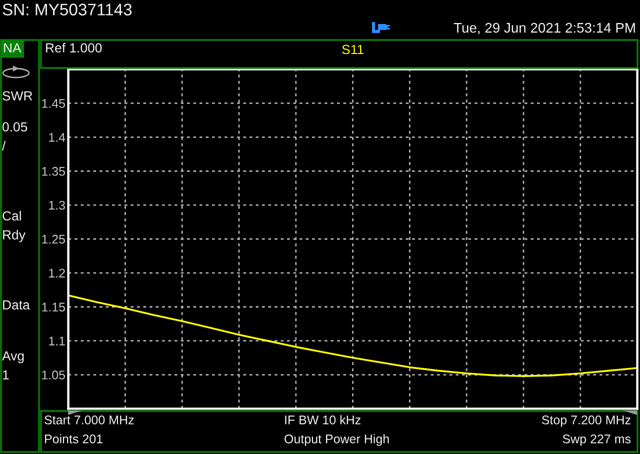  What do you see at coordinates (89, 420) in the screenshot?
I see `text: Start 7.000 MHz` at bounding box center [89, 420].